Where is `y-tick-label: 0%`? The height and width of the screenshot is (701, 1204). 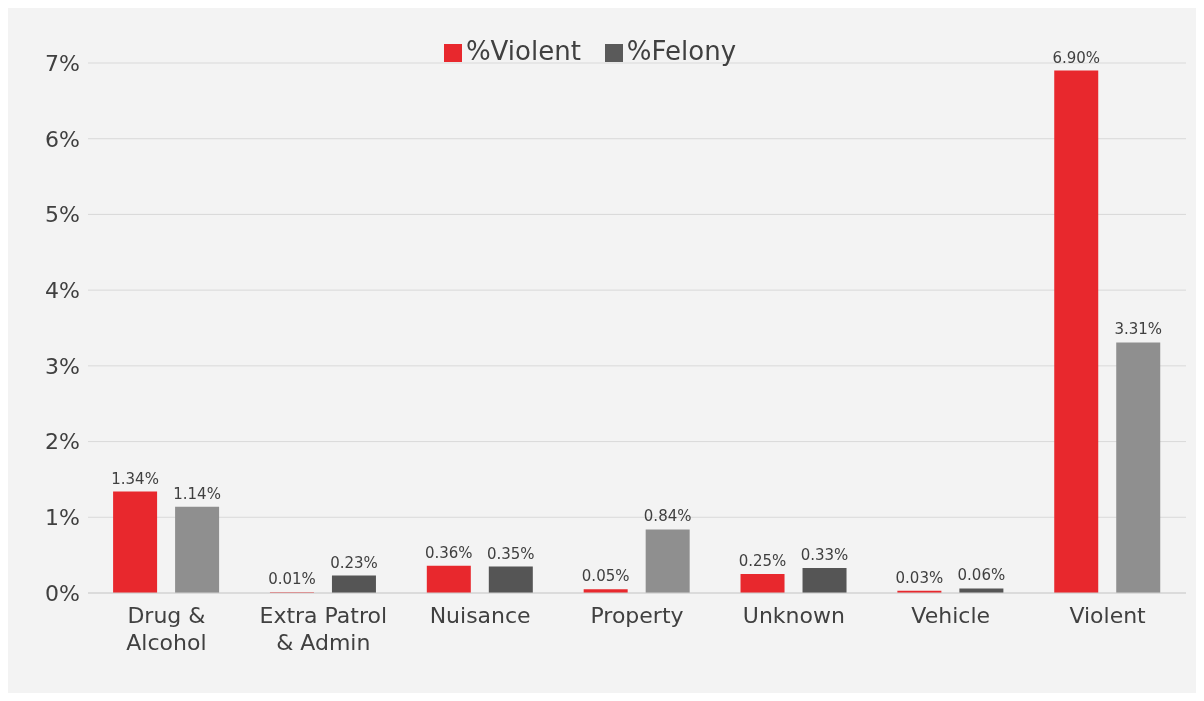 y-tick-label: 0% is located at coordinates (62, 593).